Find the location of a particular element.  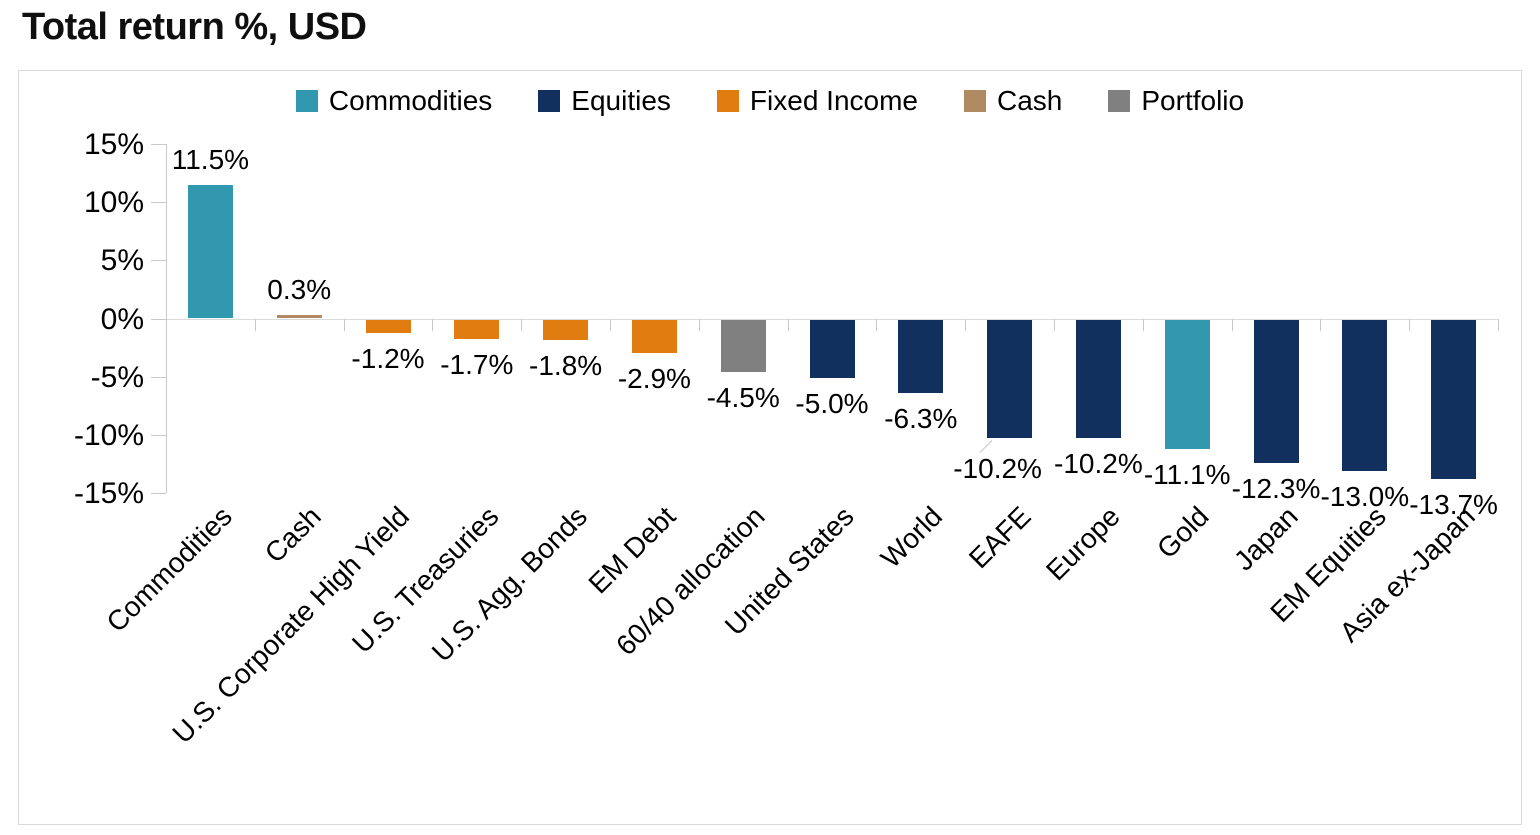

zero-gridline is located at coordinates (832, 319).